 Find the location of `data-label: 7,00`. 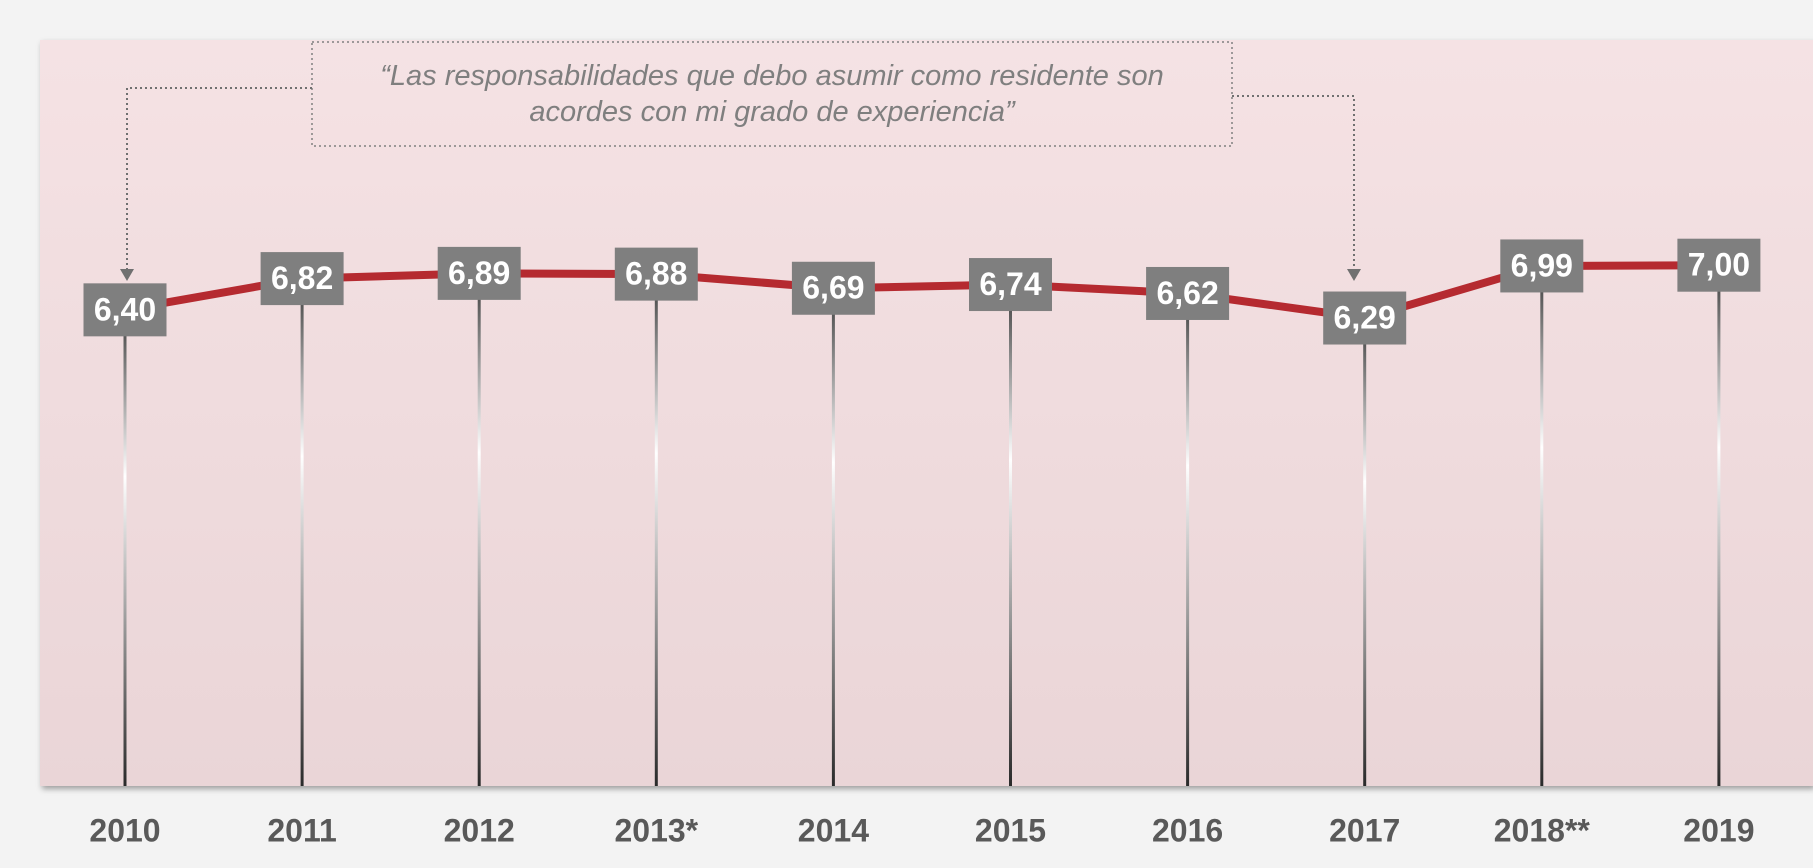

data-label: 7,00 is located at coordinates (1719, 265).